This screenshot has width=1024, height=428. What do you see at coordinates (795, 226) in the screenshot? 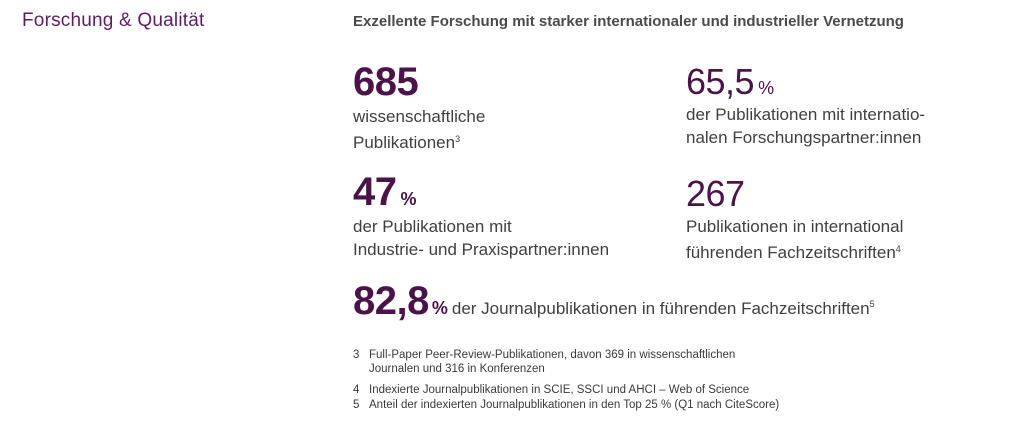
I see `stat-desc-line: Publikationen in international` at bounding box center [795, 226].